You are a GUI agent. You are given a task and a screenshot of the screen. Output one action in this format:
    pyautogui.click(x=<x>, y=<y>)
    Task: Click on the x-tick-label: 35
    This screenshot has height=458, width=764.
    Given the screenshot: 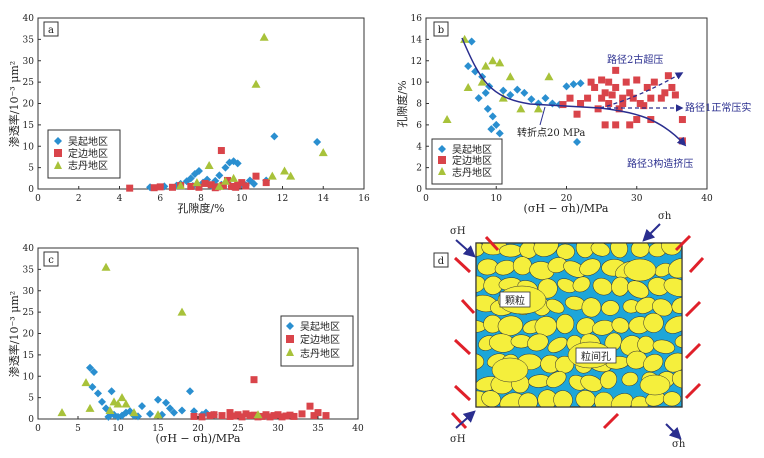 What is the action you would take?
    pyautogui.click(x=318, y=429)
    